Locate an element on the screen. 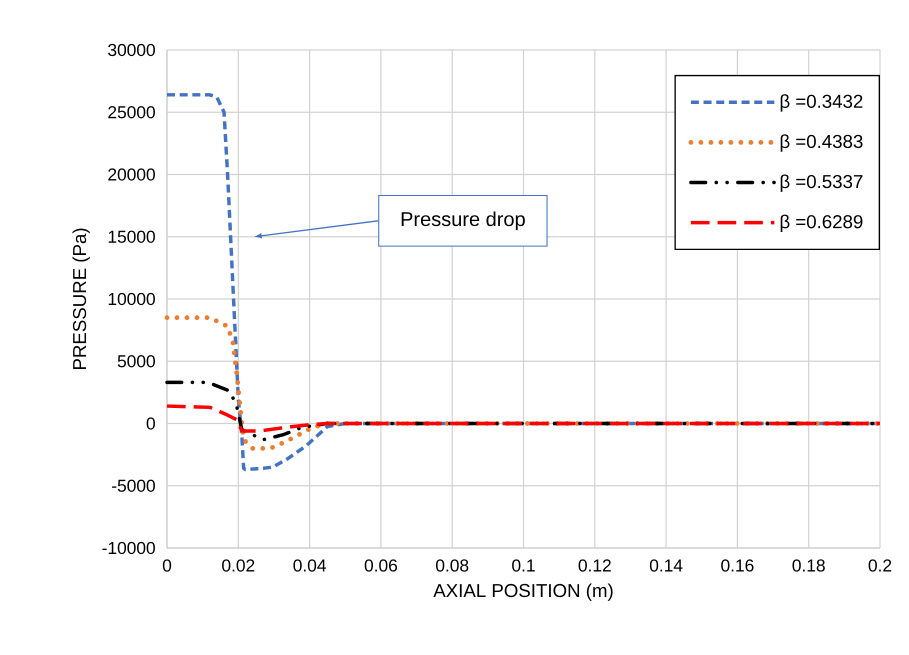  y-tick-label: 0 is located at coordinates (150, 423).